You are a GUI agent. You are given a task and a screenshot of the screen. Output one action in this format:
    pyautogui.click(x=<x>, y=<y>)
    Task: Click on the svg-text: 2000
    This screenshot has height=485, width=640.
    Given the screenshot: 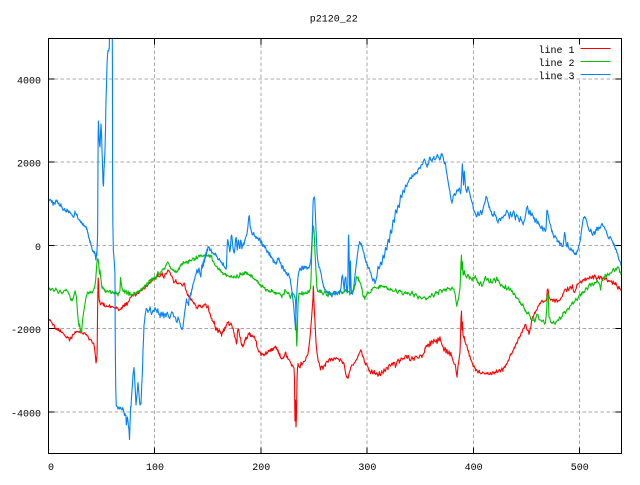 What is the action you would take?
    pyautogui.click(x=29, y=165)
    